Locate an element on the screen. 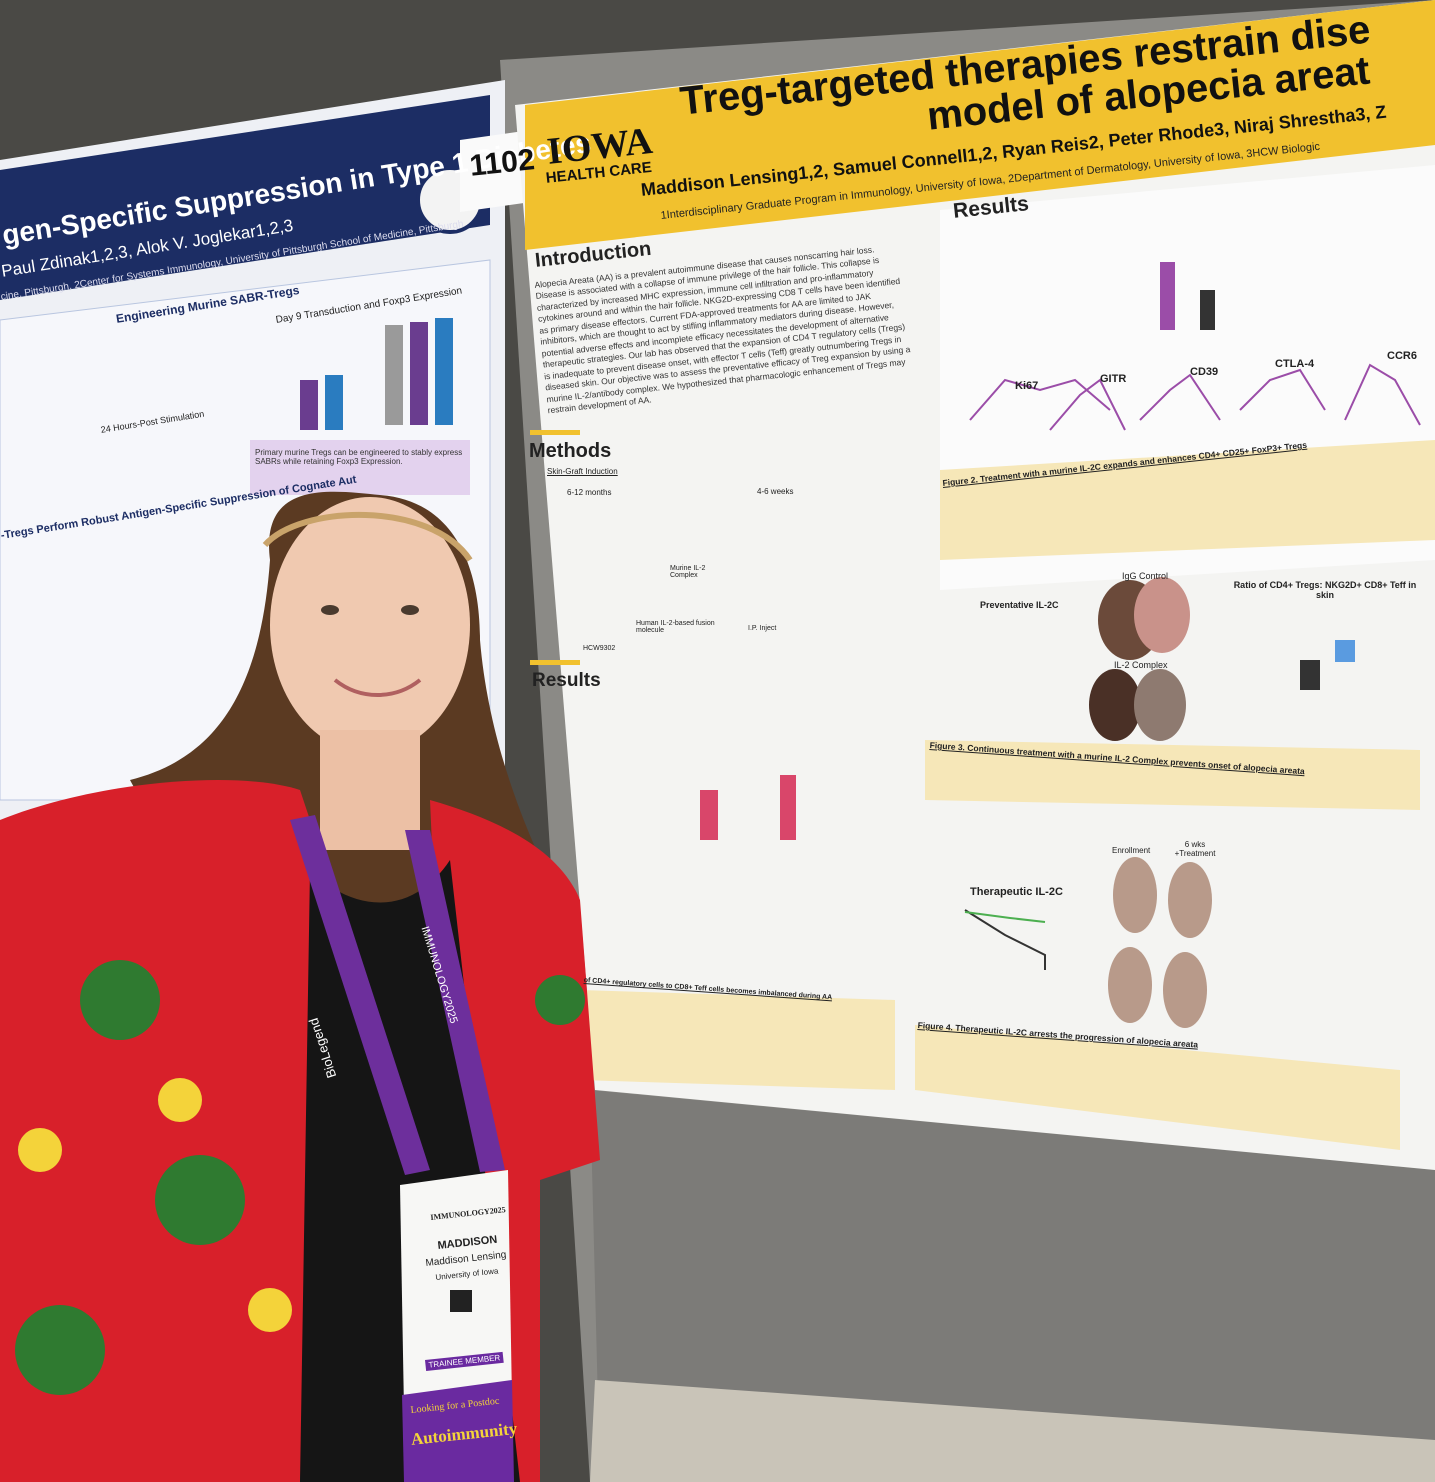 This screenshot has width=1435, height=1482. section-heading: Methods is located at coordinates (570, 451).